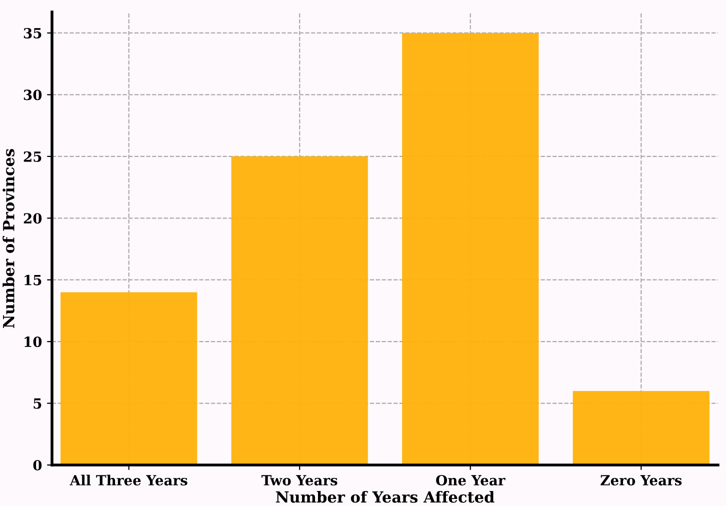  What do you see at coordinates (8, 238) in the screenshot?
I see `y-axis-title: Number of Provinces` at bounding box center [8, 238].